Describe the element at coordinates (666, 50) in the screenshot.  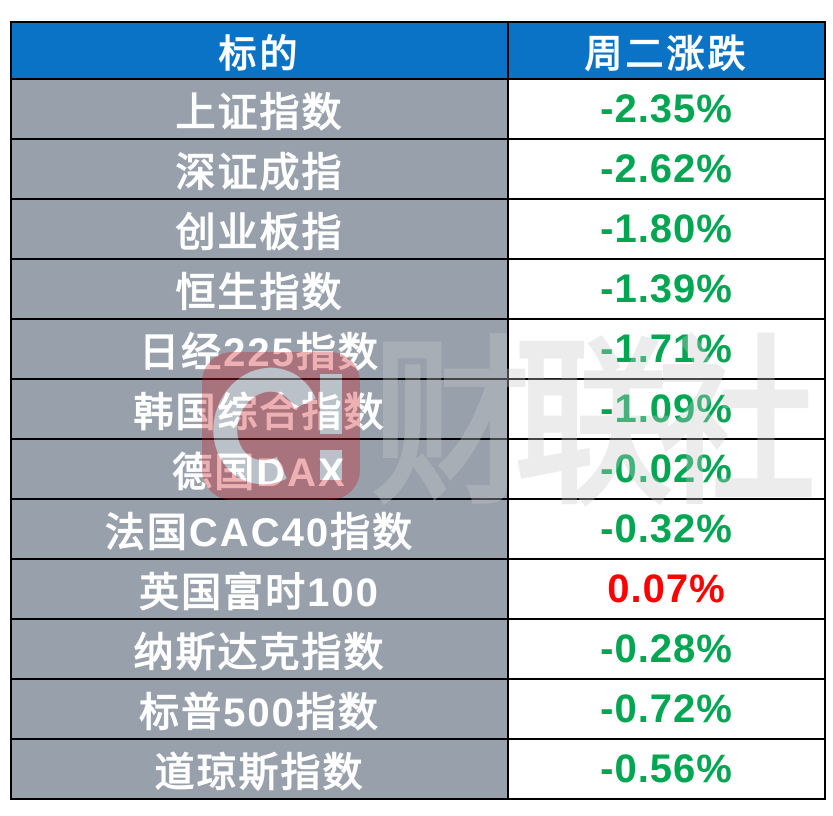
I see `header-tuesday-change: 周二涨跌` at that location.